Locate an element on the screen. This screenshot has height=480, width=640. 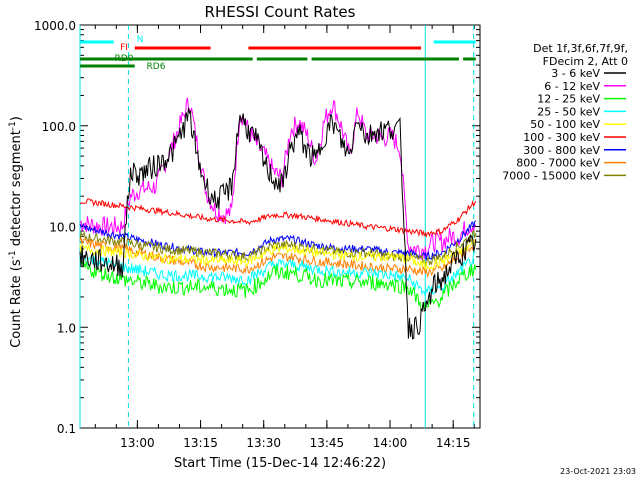
y-axis-label-sup1: -1 is located at coordinates (13, 254).